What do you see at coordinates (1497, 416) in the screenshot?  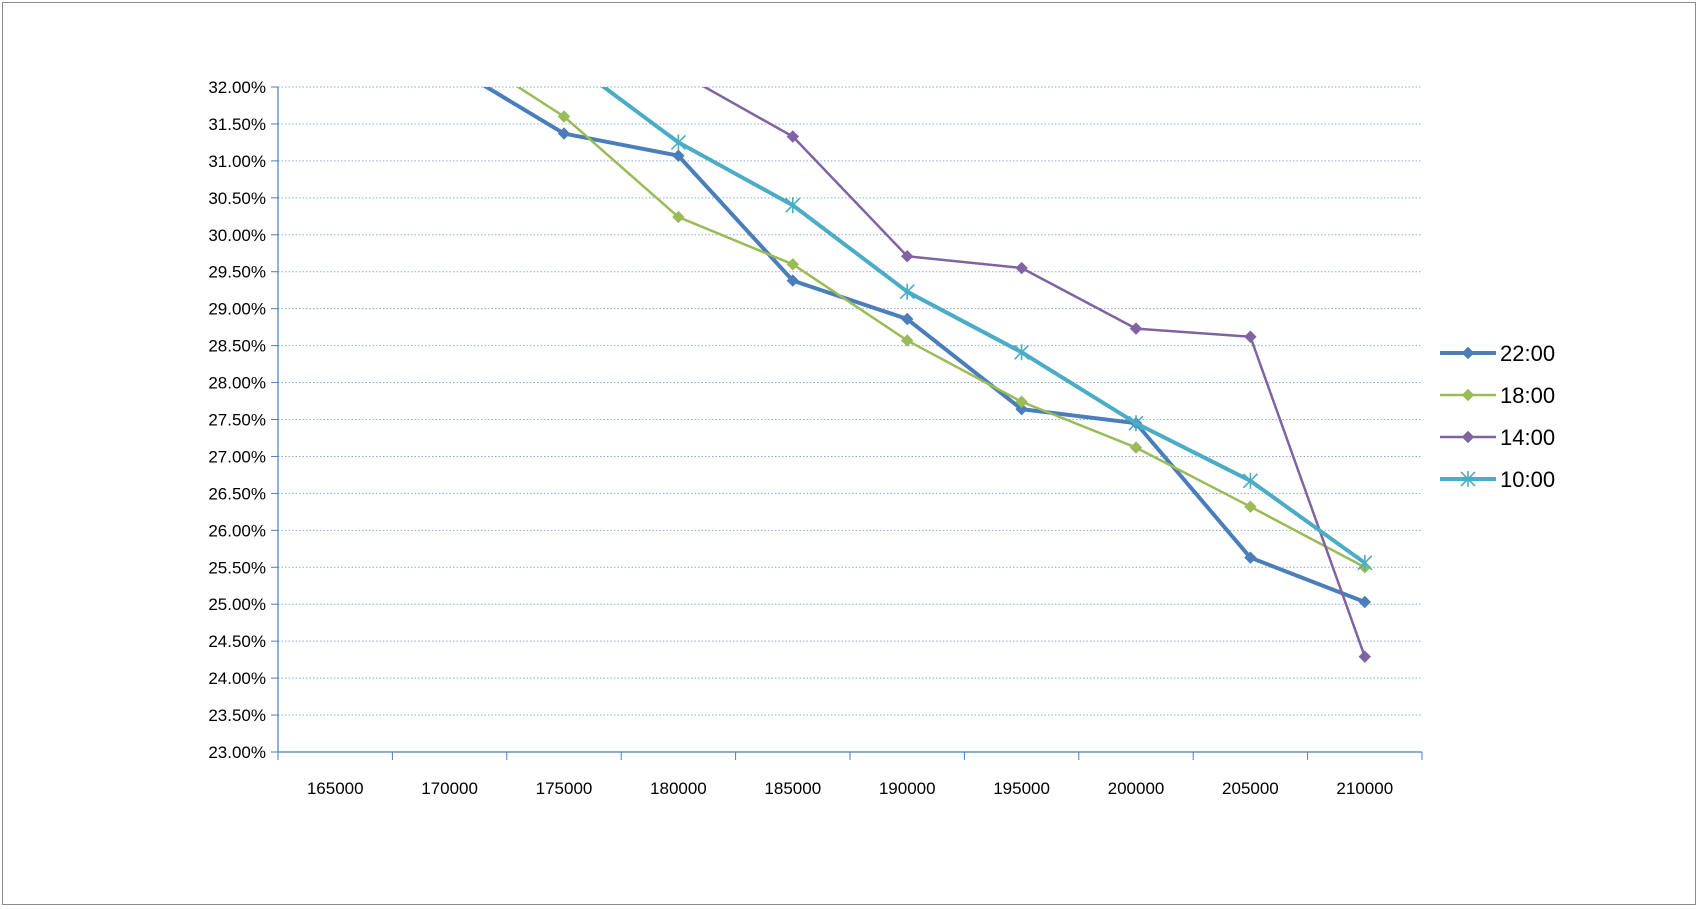 I see `legend: 22:00 18:00 14:00 10:00` at bounding box center [1497, 416].